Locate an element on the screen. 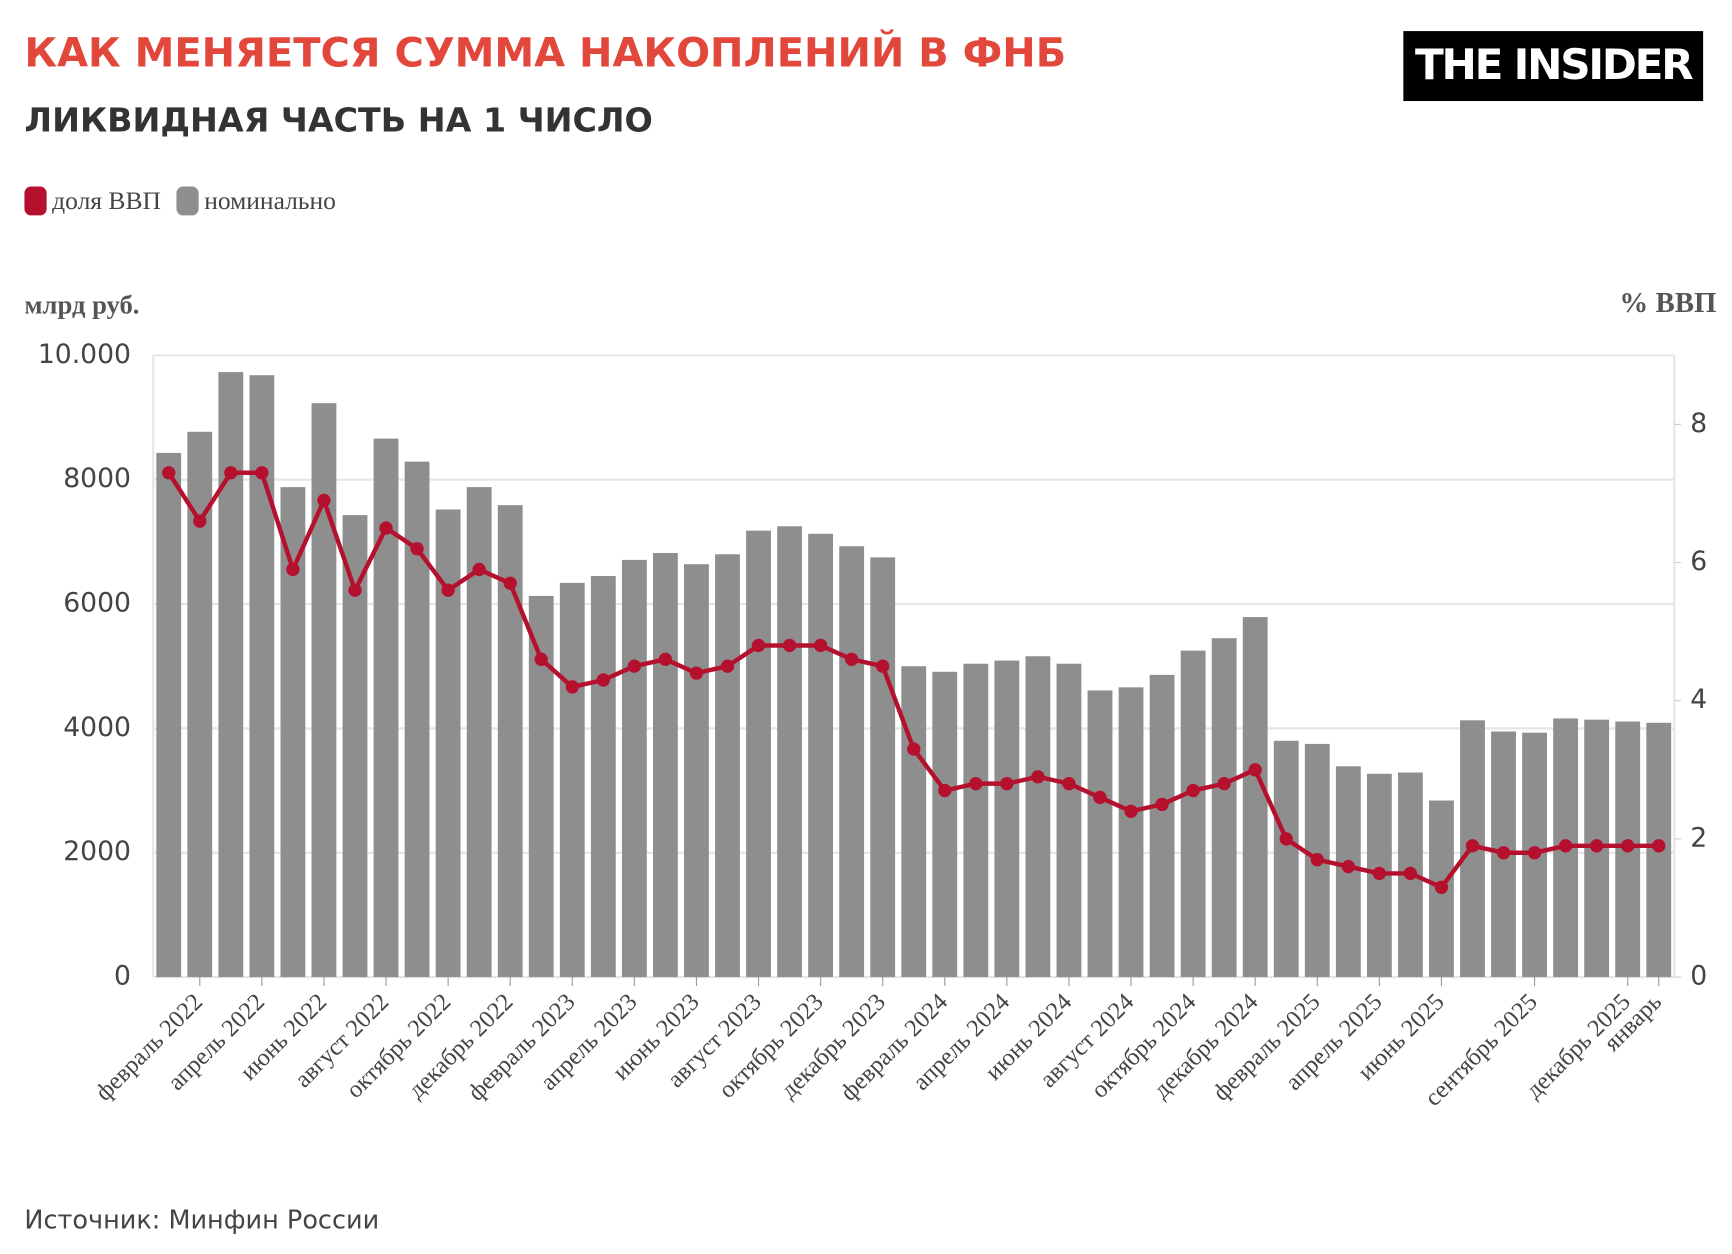 The image size is (1732, 1254). y2-tick-label: 0 is located at coordinates (1698, 976).